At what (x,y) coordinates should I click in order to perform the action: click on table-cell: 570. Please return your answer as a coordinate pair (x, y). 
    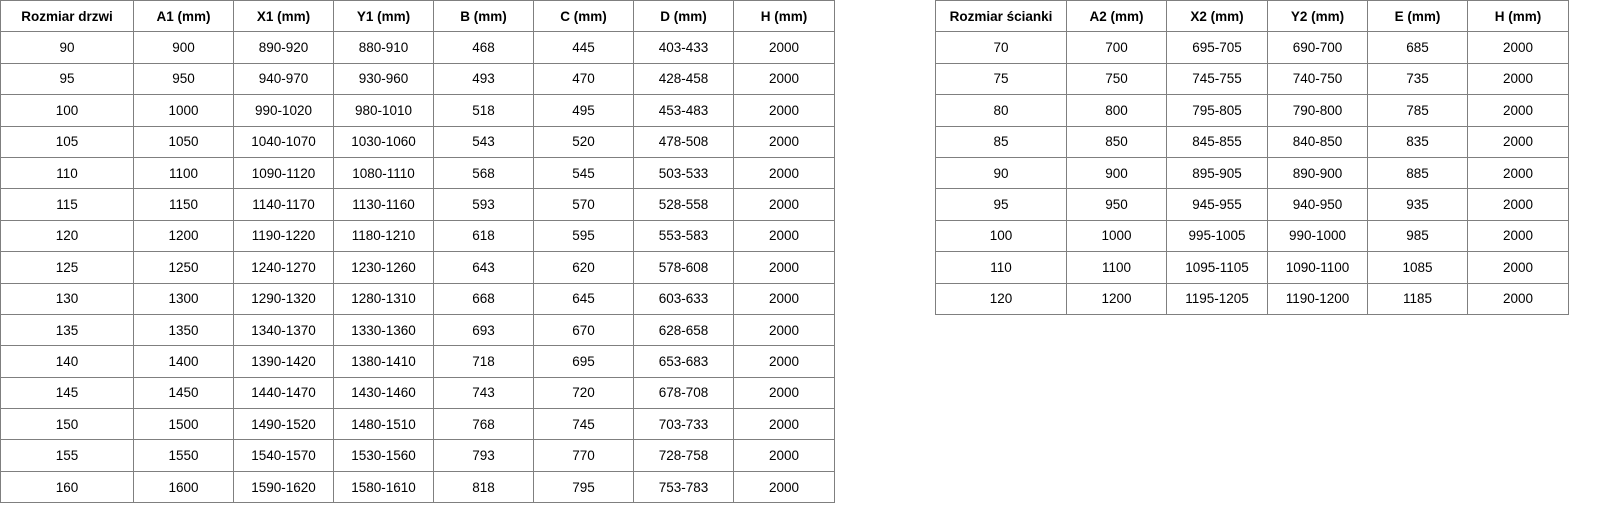
    Looking at the image, I should click on (583, 204).